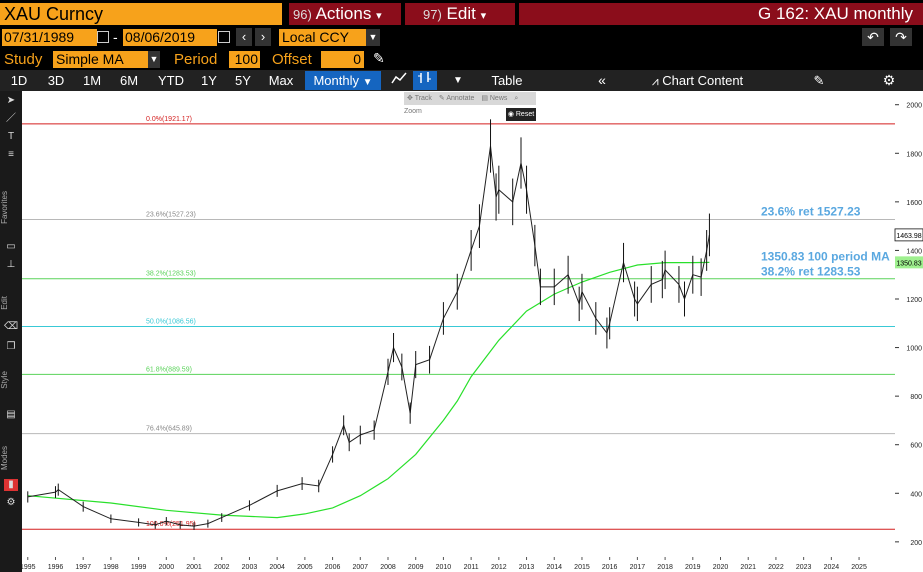  What do you see at coordinates (373, 37) in the screenshot?
I see `currency-dropdown-icon: ▼` at bounding box center [373, 37].